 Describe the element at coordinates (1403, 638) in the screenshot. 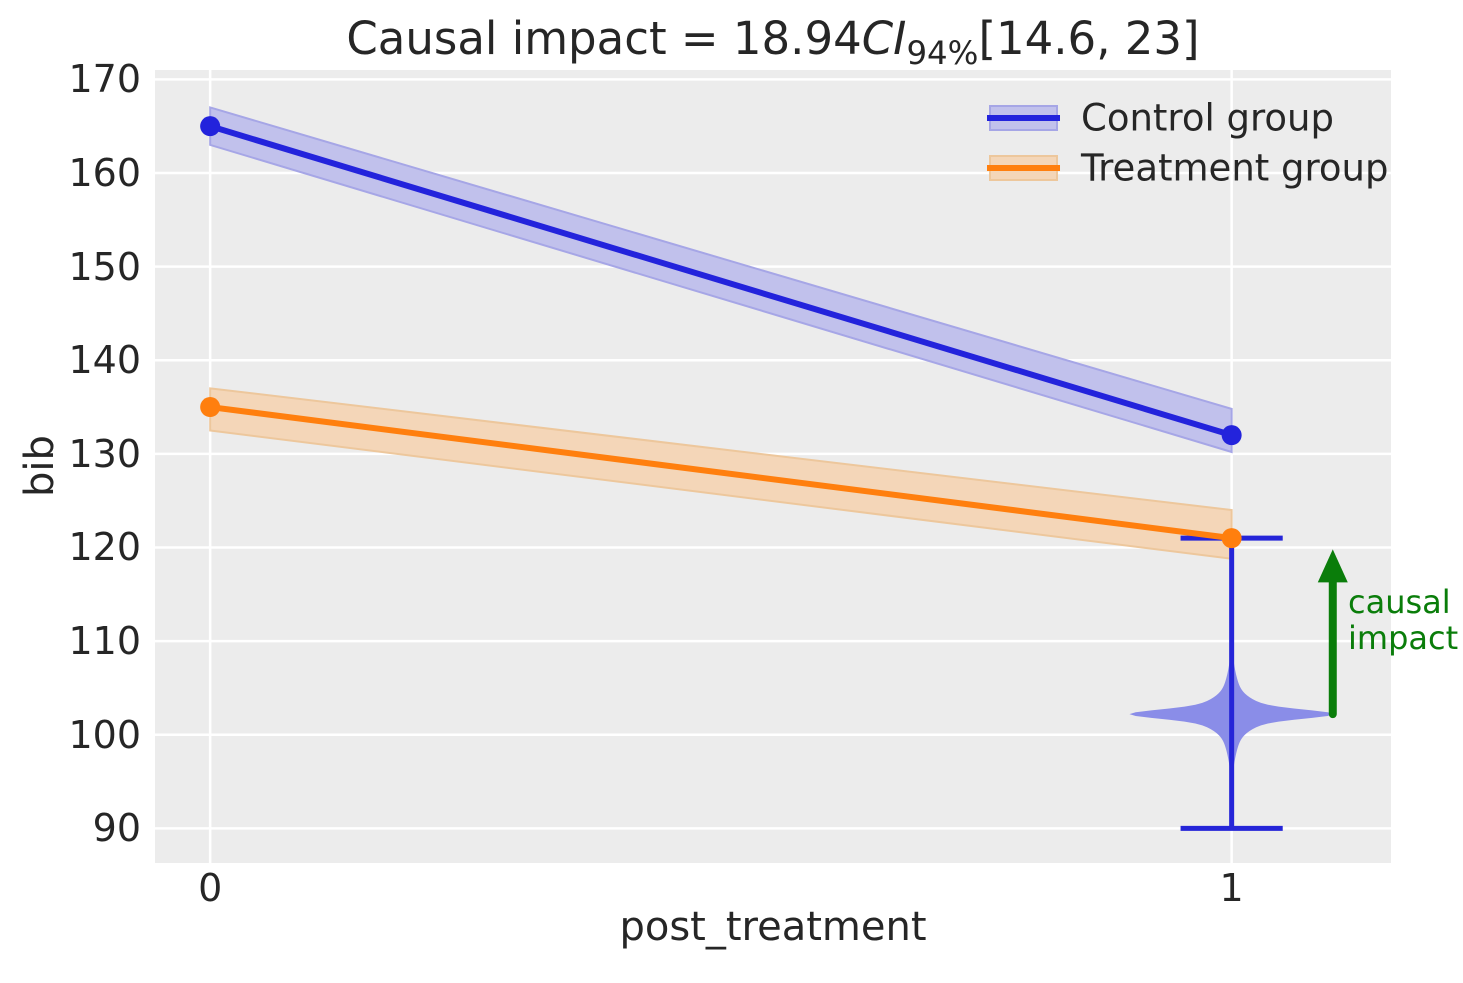

I see `annotation-line-2: impact` at that location.